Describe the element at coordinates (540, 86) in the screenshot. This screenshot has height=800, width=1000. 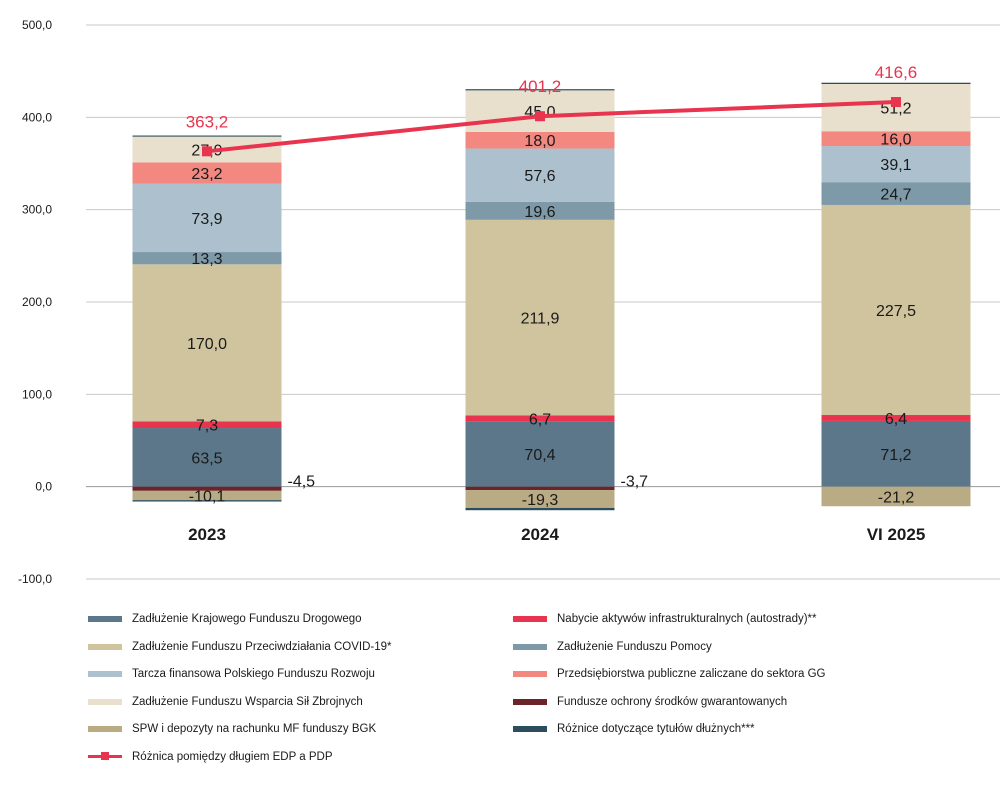
I see `line-value-label: 401,2` at that location.